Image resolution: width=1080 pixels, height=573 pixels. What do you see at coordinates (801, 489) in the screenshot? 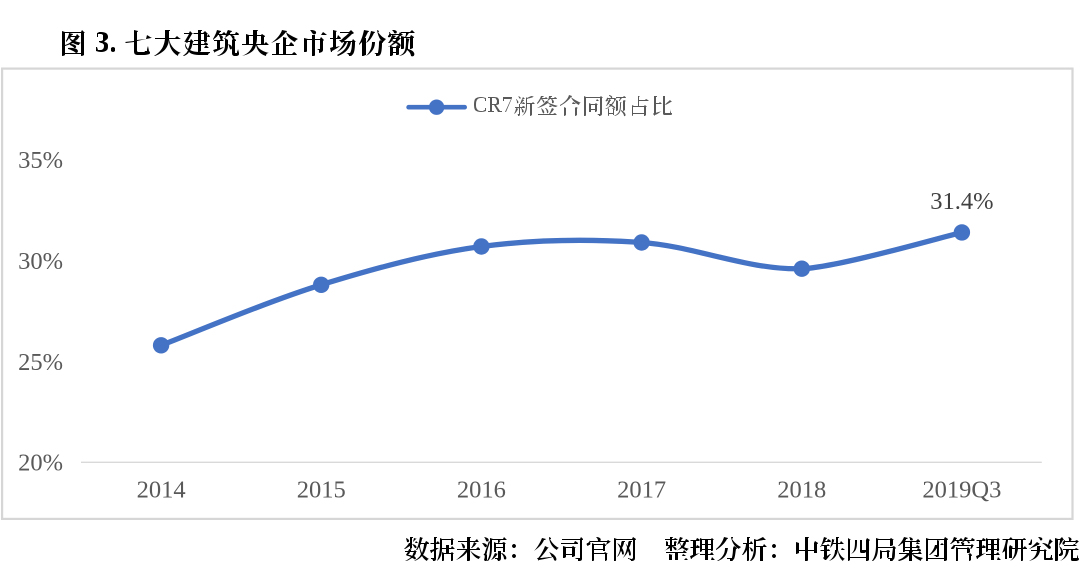
I see `svg-text: 2018` at bounding box center [801, 489].